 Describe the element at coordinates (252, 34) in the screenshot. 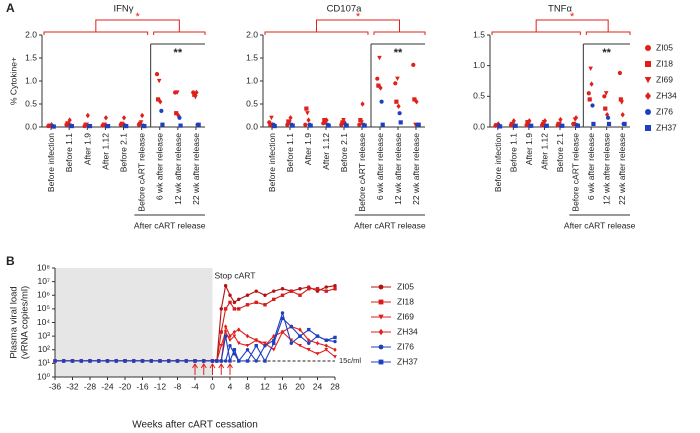

I see `y-tick-label: 2.0` at that location.